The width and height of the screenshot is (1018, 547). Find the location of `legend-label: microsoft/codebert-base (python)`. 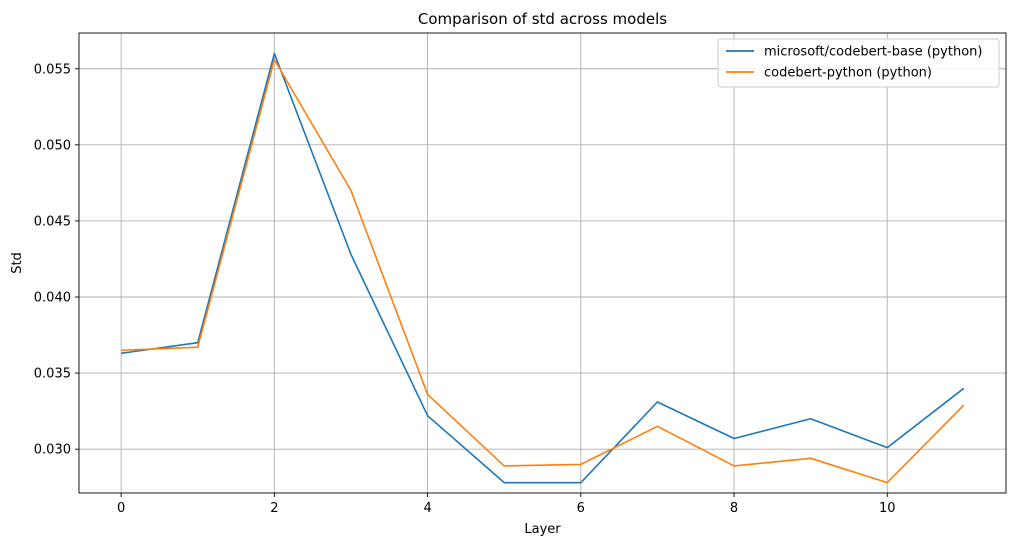

legend-label: microsoft/codebert-base (python) is located at coordinates (873, 52).